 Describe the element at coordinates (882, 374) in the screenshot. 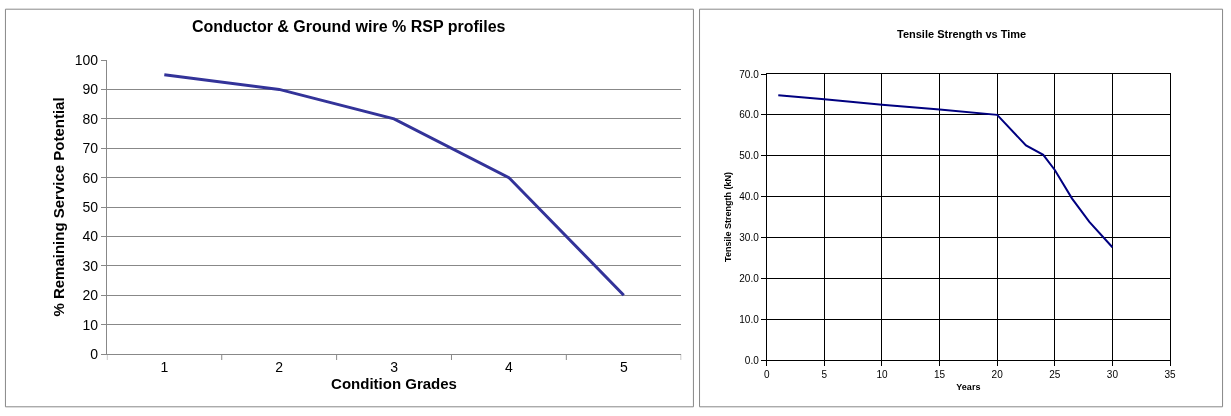

I see `x-tick-label: 10` at that location.